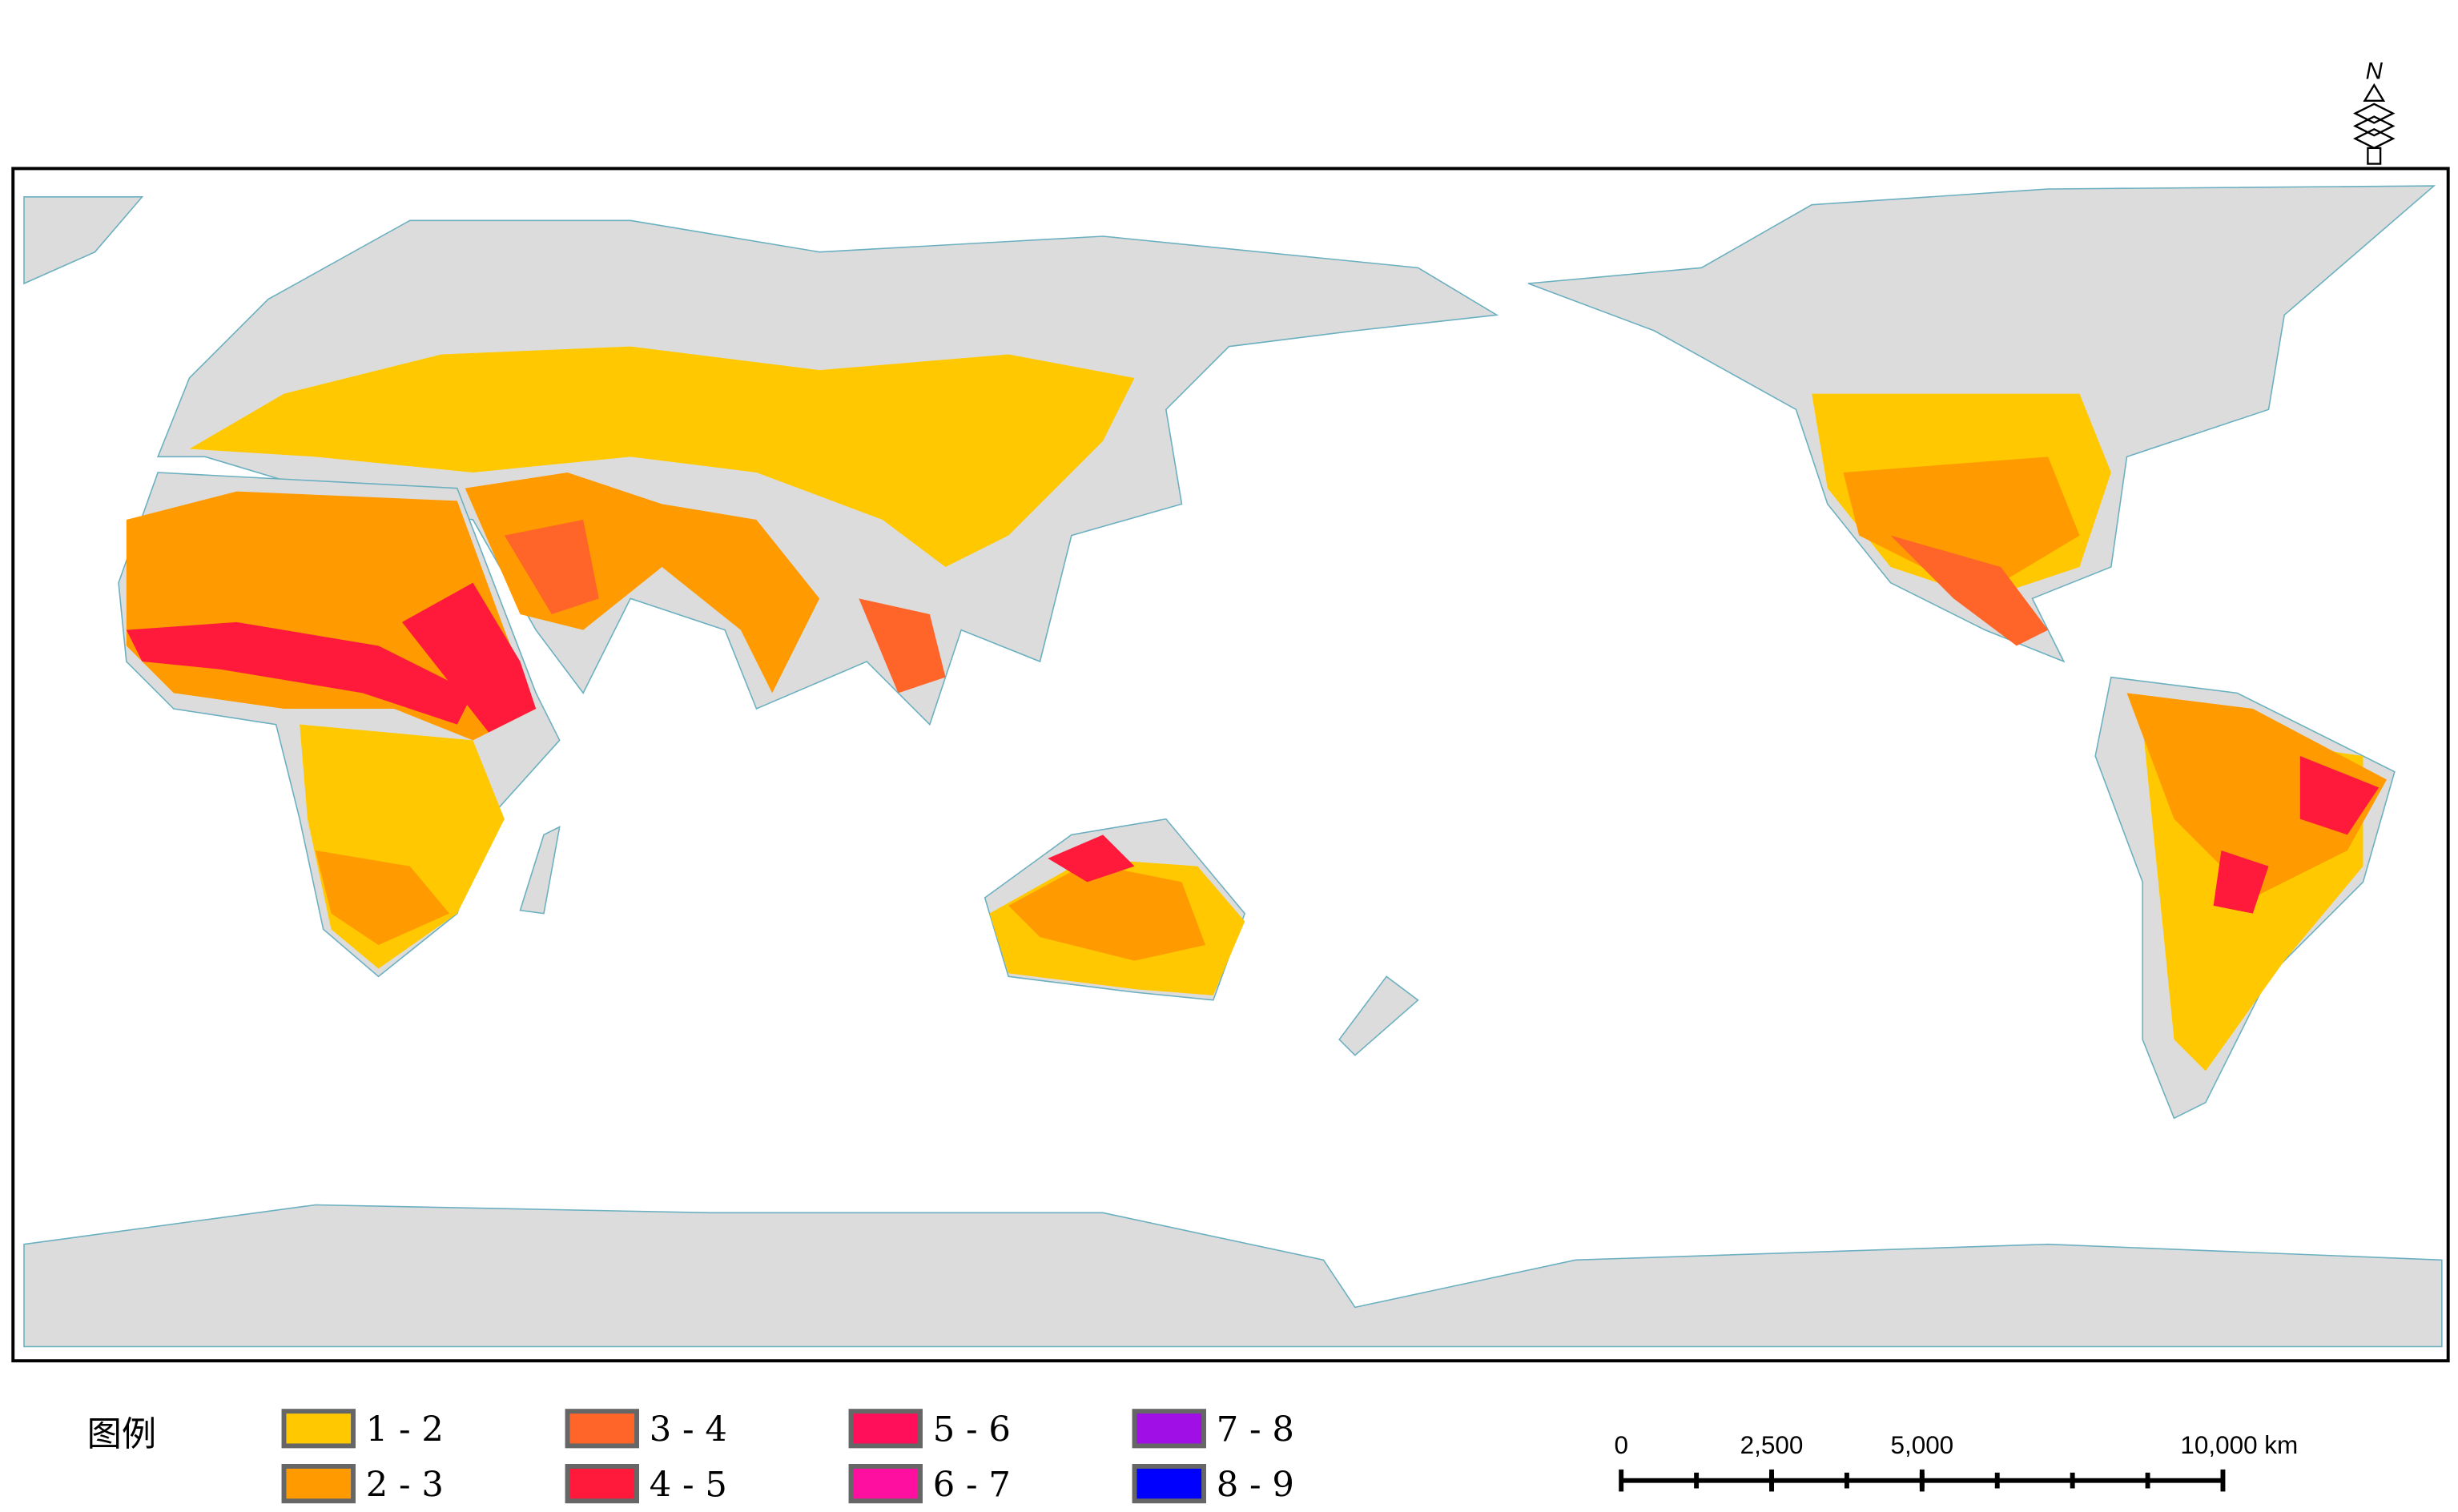 This screenshot has width=2458, height=1512. I want to click on scale-label: 0, so click(1621, 1445).